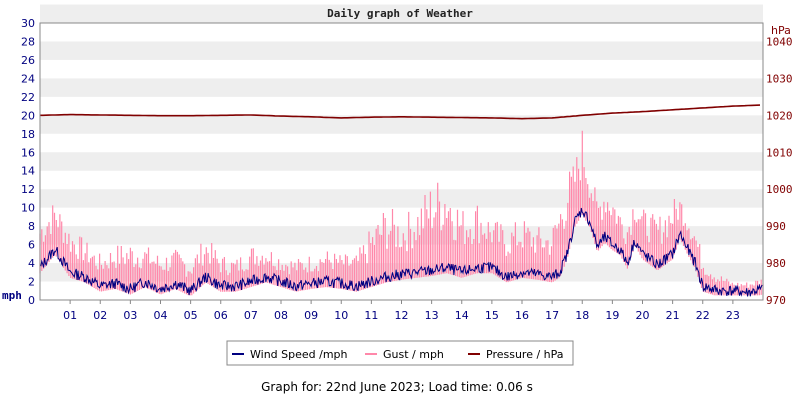 The image size is (800, 400). I want to click on x-tick-label: 23, so click(733, 315).